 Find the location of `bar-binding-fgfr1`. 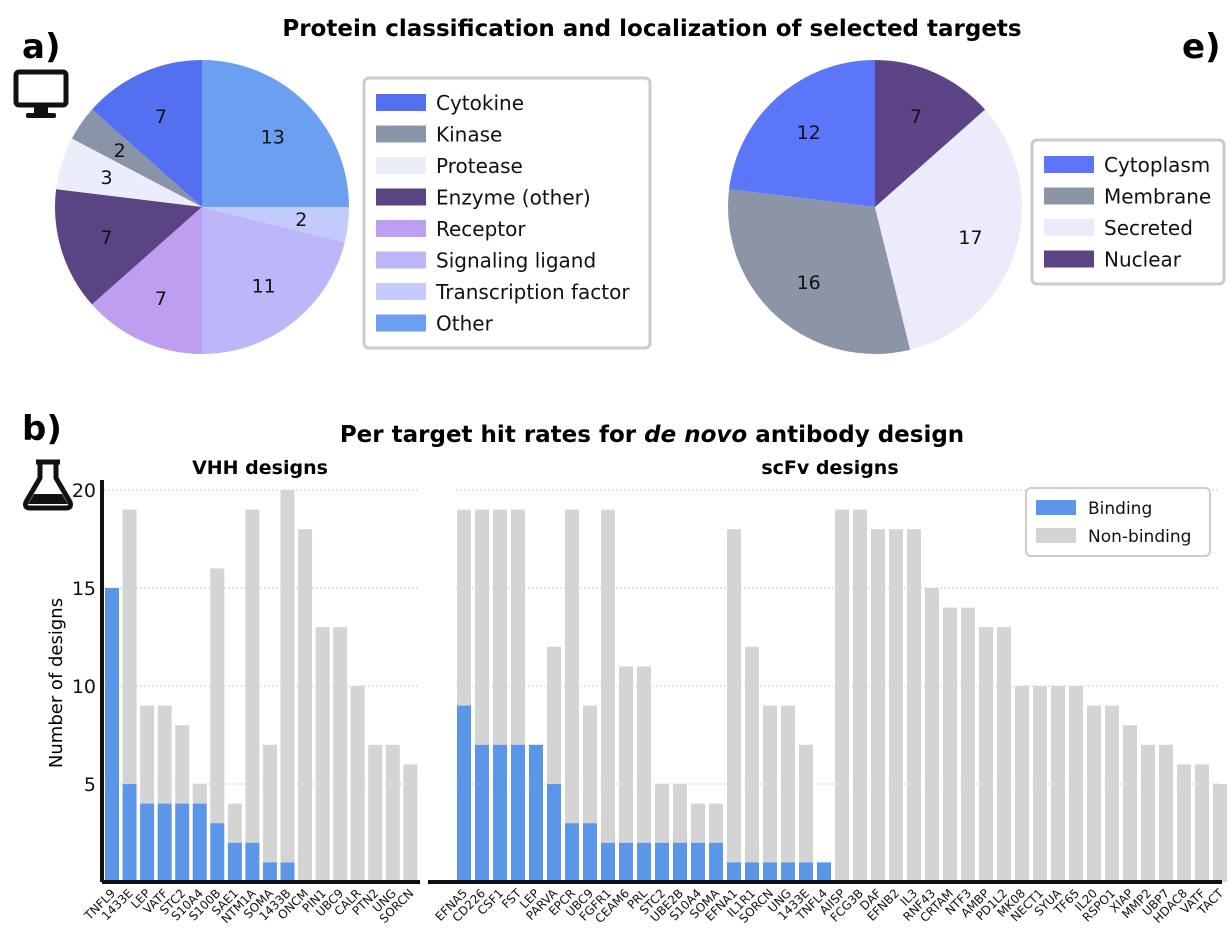

bar-binding-fgfr1 is located at coordinates (608, 862).